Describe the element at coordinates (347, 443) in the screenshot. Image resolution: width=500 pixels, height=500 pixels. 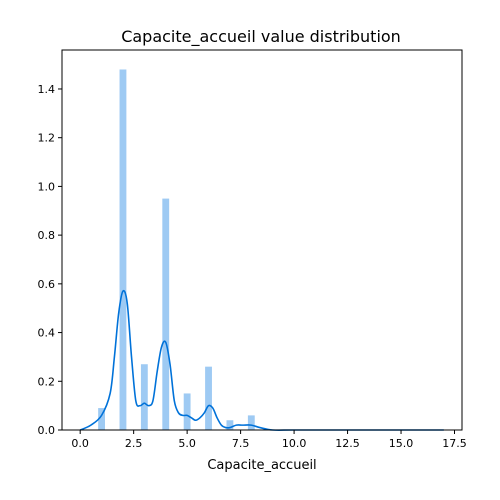
I see `x-tick-label: 12.5` at that location.